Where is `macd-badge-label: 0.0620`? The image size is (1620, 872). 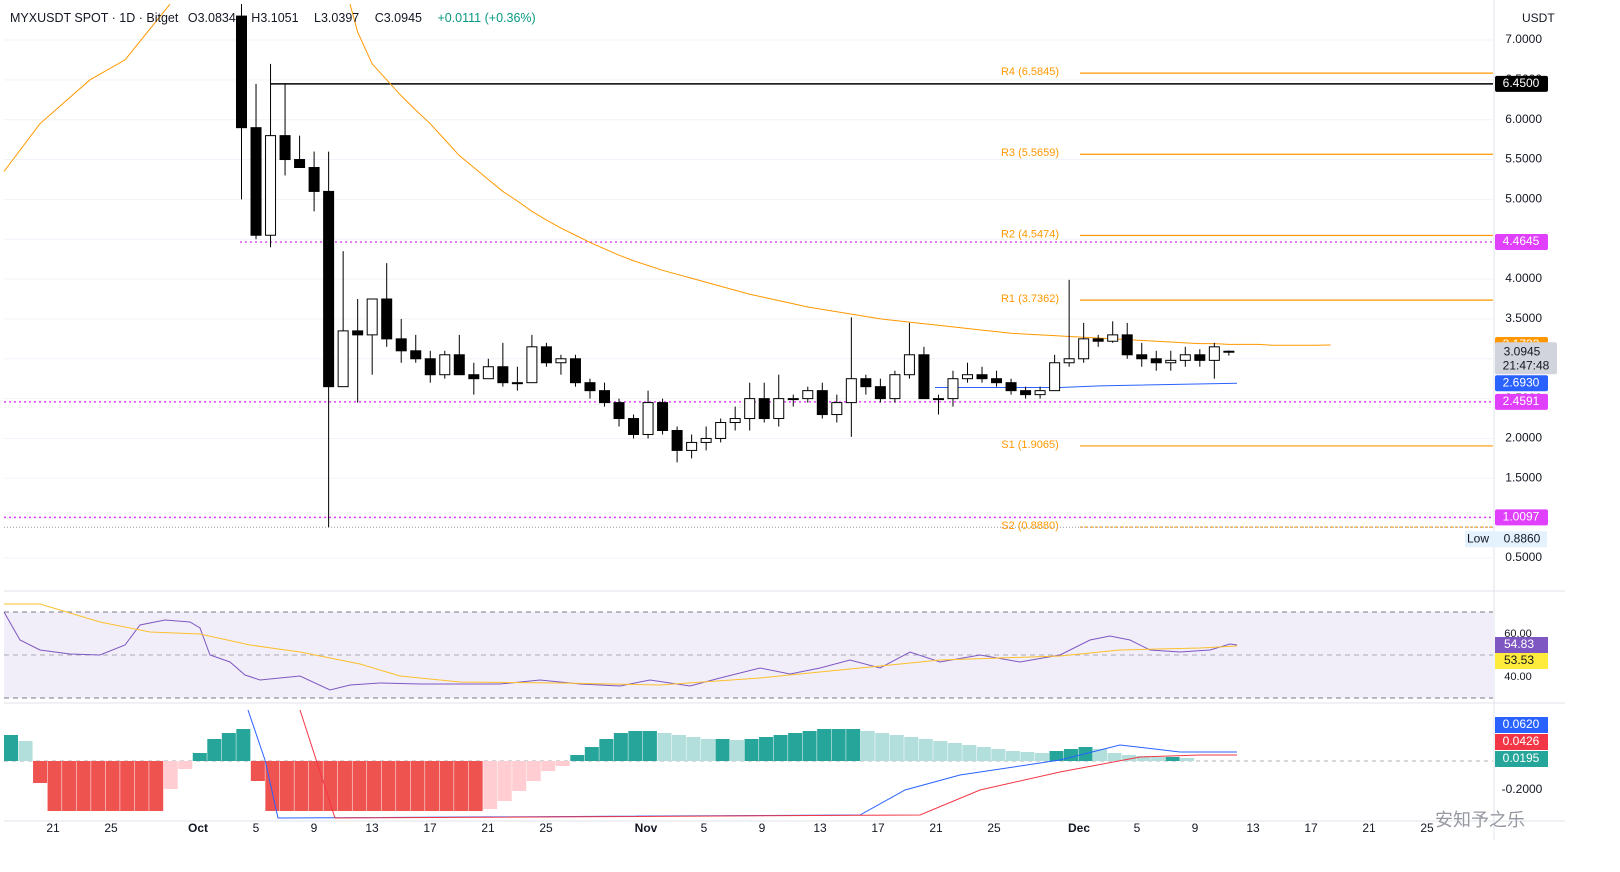 macd-badge-label: 0.0620 is located at coordinates (1521, 724).